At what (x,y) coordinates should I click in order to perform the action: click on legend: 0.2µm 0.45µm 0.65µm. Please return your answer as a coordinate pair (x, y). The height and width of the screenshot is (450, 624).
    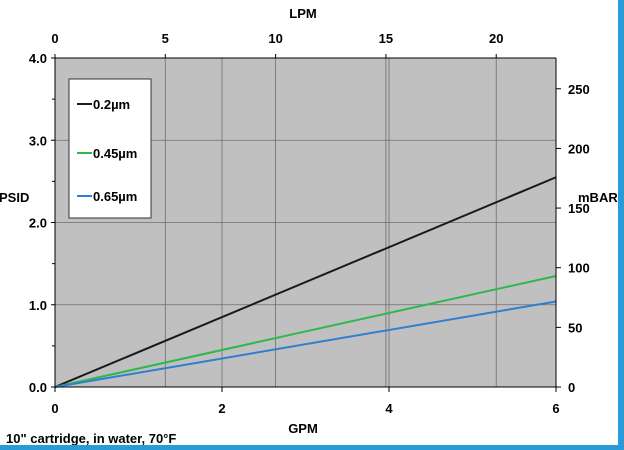
    Looking at the image, I should click on (110, 148).